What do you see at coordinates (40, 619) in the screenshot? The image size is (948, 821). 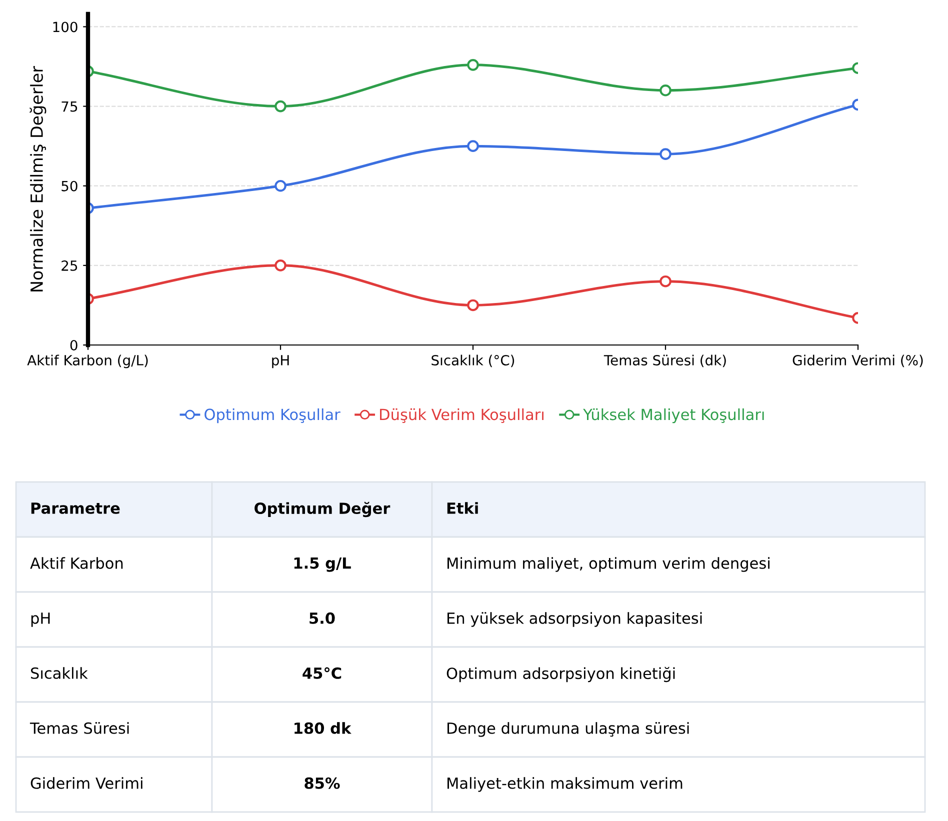 I see `text: pH` at bounding box center [40, 619].